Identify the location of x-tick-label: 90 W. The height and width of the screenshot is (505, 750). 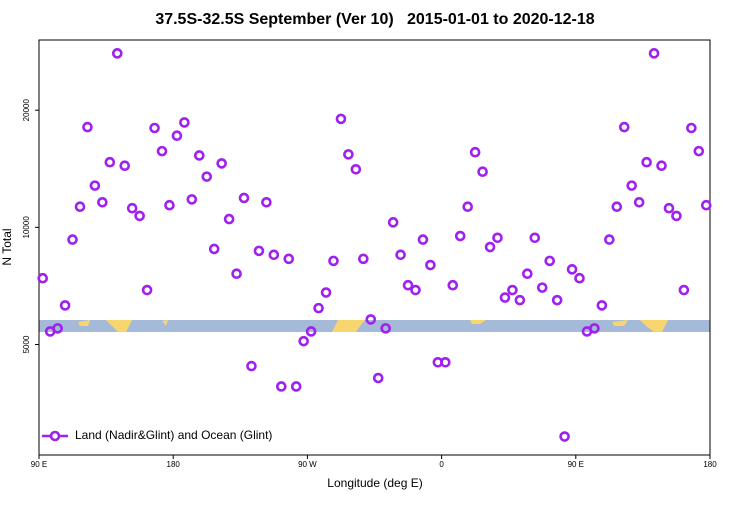
(307, 464).